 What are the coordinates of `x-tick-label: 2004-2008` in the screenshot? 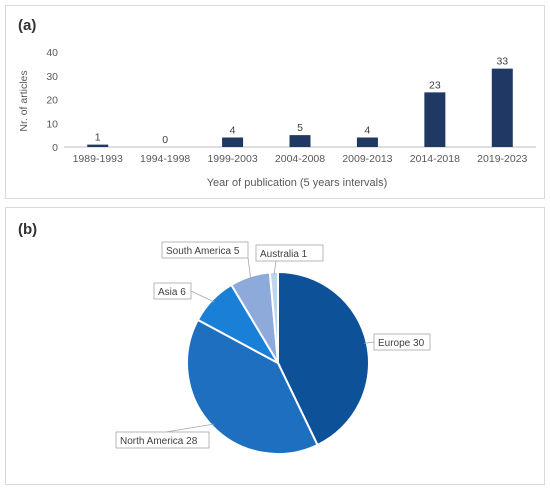 It's located at (300, 159).